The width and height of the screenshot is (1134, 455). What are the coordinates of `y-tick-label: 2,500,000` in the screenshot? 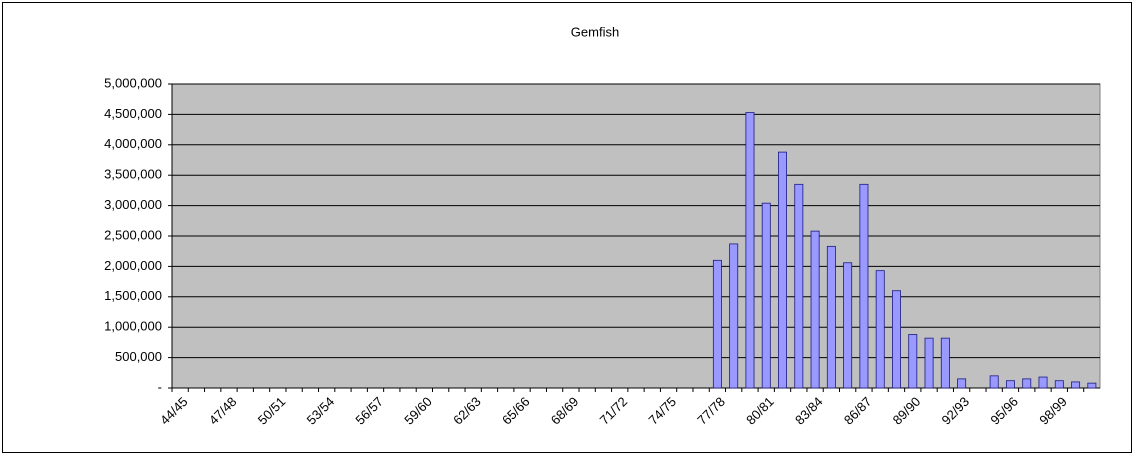 It's located at (133, 234).